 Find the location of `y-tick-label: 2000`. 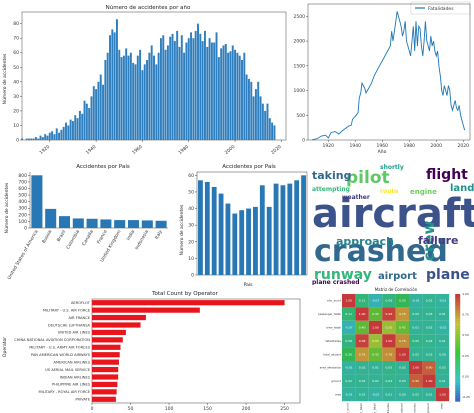

y-tick-label: 2000 is located at coordinates (300, 42).